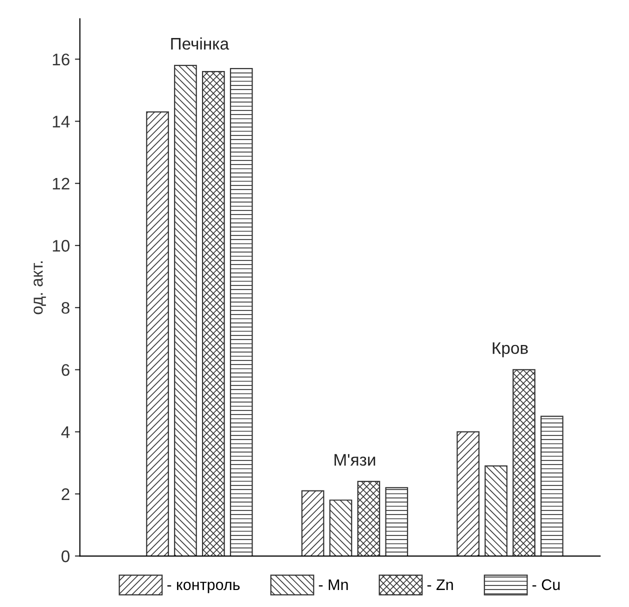 This screenshot has width=629, height=607. Describe the element at coordinates (61, 246) in the screenshot. I see `y-tick-label: 10` at that location.